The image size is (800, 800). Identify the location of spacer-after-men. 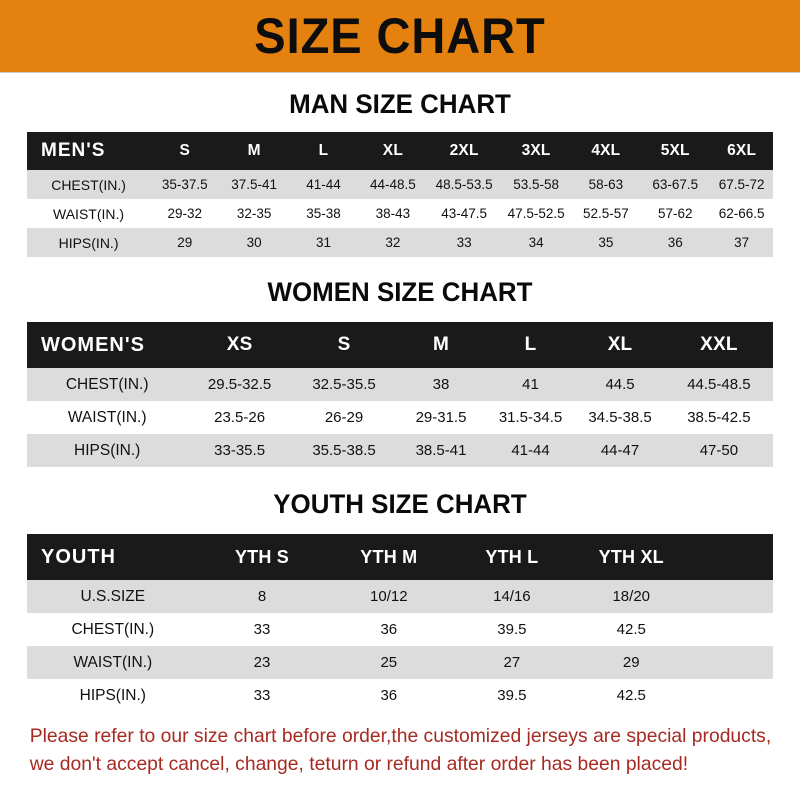
(400, 268).